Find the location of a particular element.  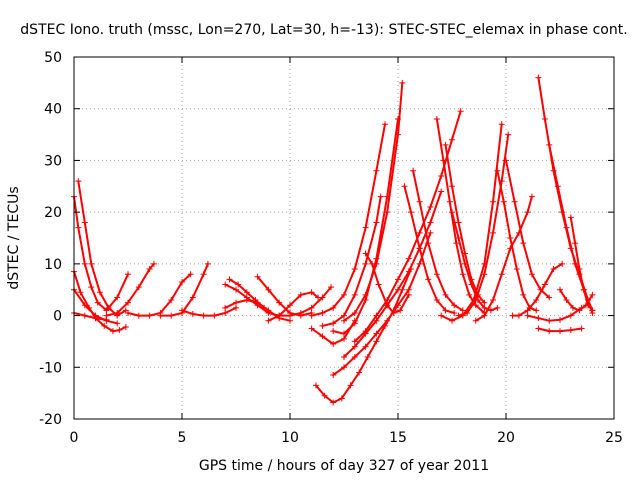

x-tick-label: 25 is located at coordinates (614, 438).